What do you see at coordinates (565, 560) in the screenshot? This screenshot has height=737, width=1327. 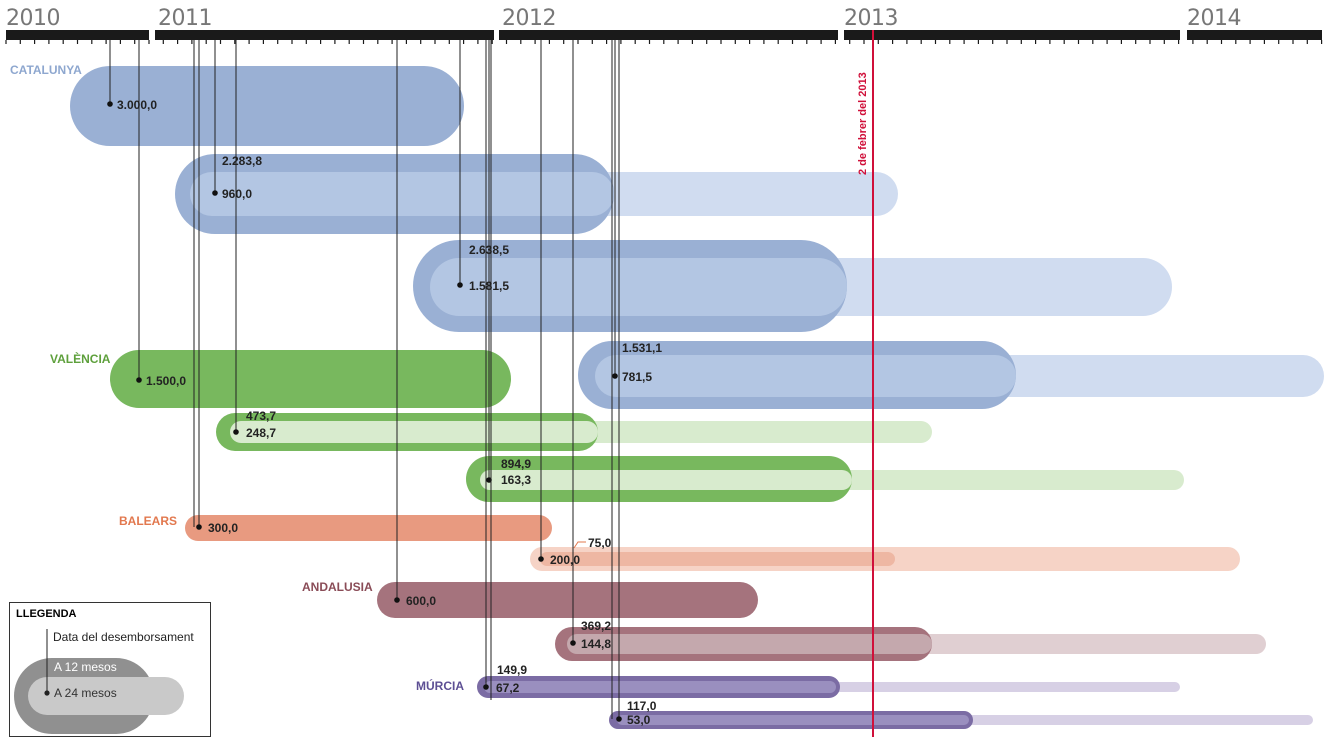 I see `value-label-24: 200,0` at bounding box center [565, 560].